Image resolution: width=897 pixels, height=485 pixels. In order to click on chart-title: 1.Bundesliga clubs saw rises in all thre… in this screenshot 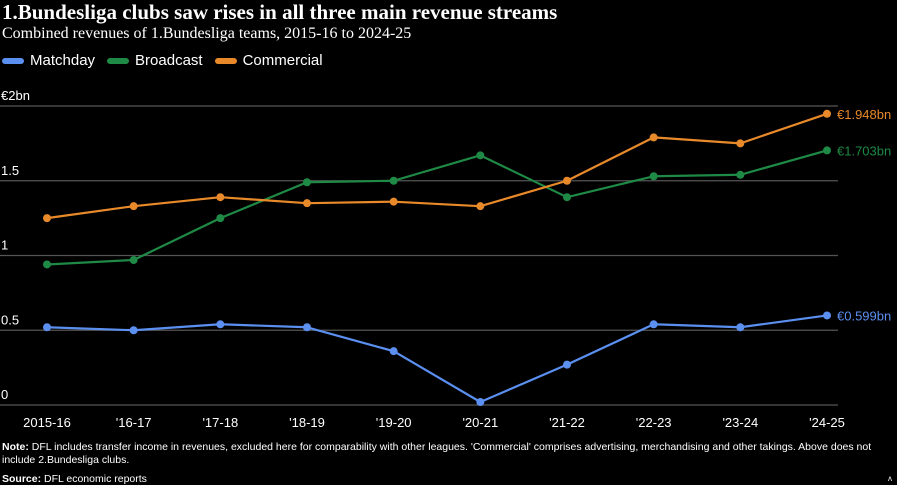, I will do `click(280, 12)`.